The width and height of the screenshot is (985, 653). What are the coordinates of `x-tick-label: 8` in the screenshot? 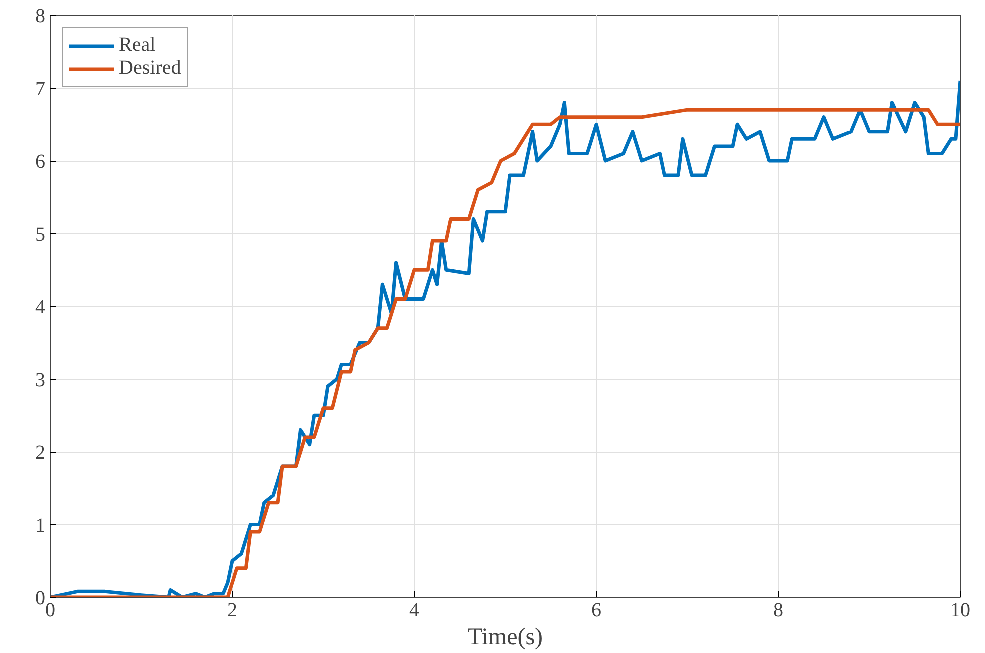 It's located at (779, 611).